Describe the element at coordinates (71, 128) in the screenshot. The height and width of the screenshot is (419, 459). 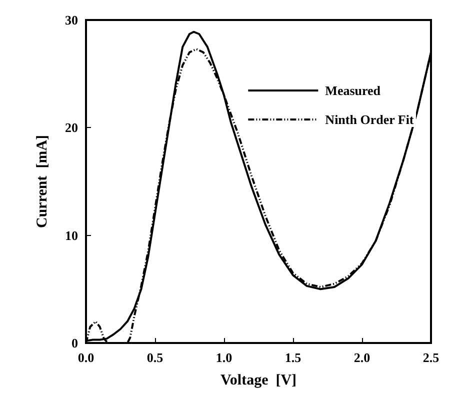
I see `y-tick-label: 20` at that location.